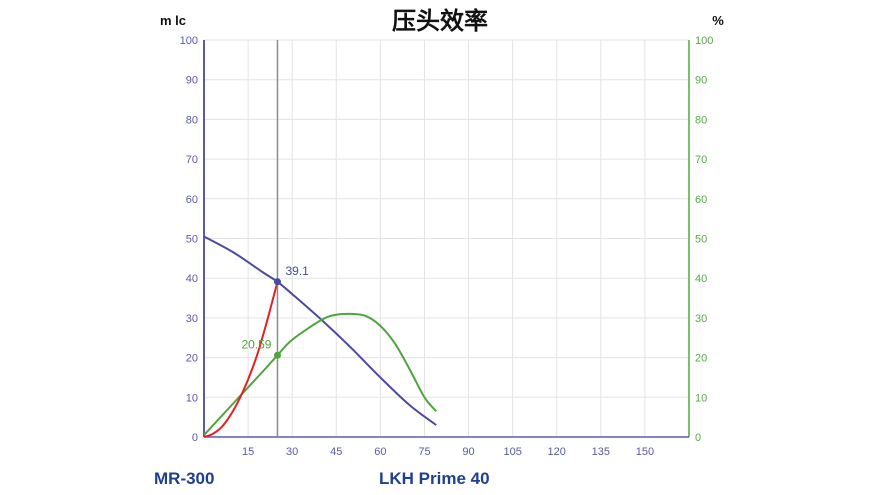 The height and width of the screenshot is (495, 880). What do you see at coordinates (297, 271) in the screenshot?
I see `head-value-label: 39.1` at bounding box center [297, 271].